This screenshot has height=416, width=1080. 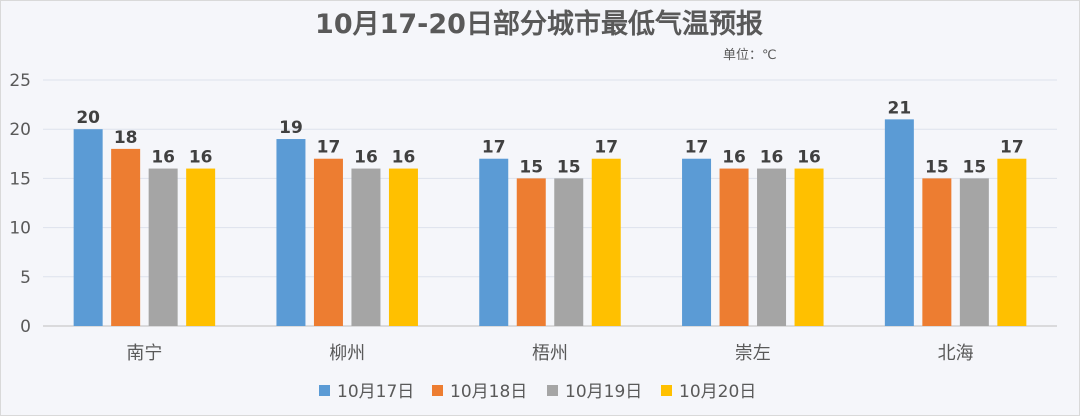 What do you see at coordinates (488, 392) in the screenshot?
I see `legend-label: 10月18日` at bounding box center [488, 392].